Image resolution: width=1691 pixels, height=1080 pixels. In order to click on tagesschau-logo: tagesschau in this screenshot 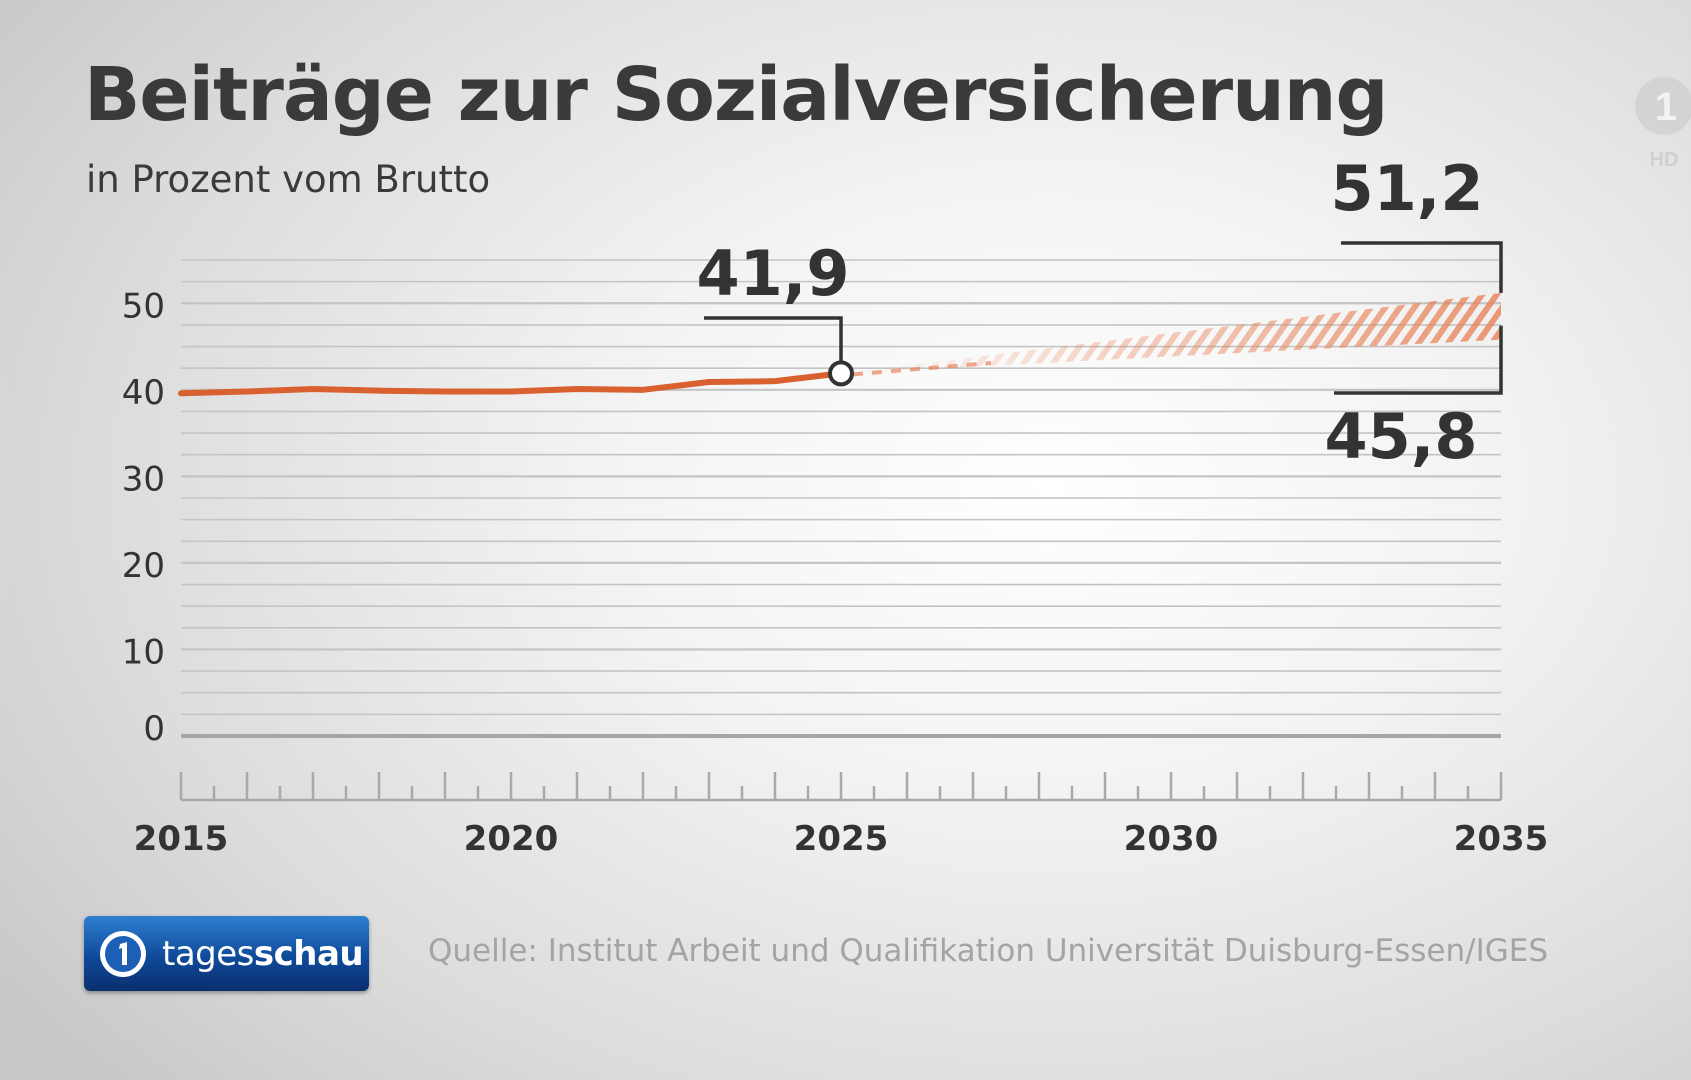, I will do `click(226, 953)`.